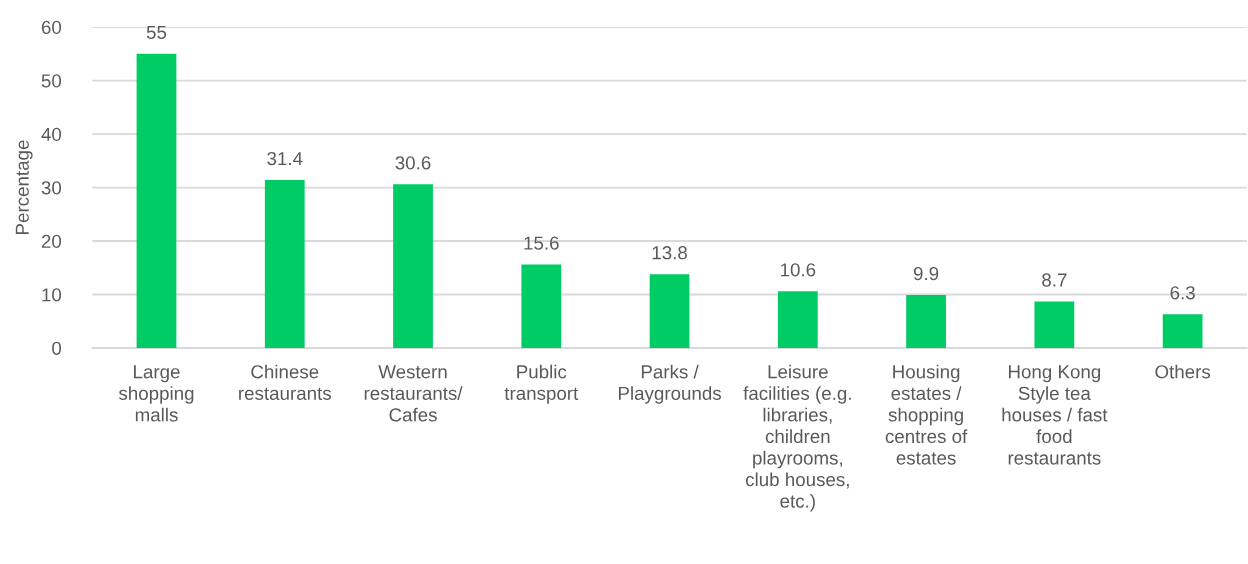  What do you see at coordinates (541, 384) in the screenshot?
I see `x-tick-label: Public transport` at bounding box center [541, 384].